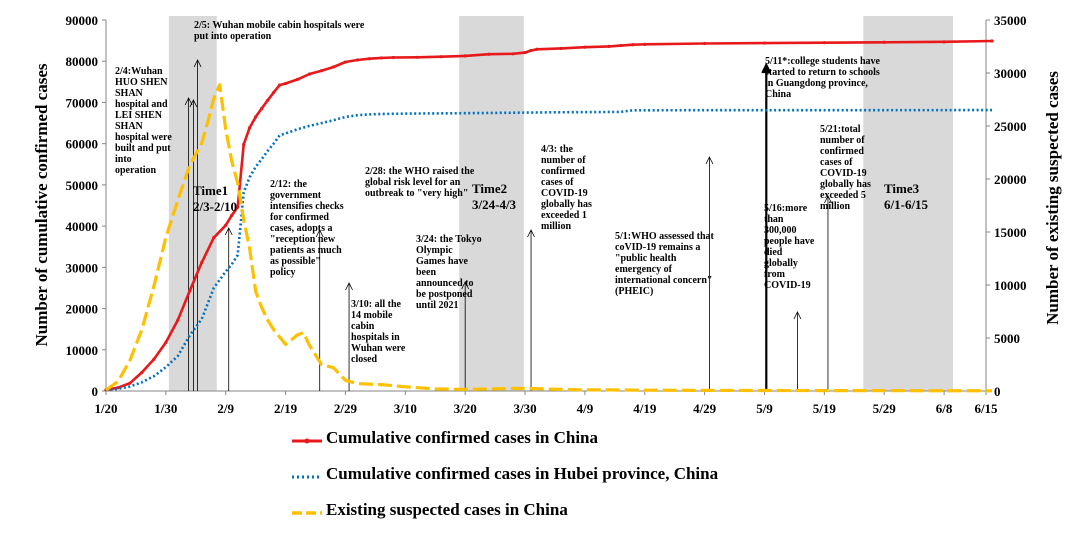  Describe the element at coordinates (307, 477) in the screenshot. I see `legend-swatch-hubei` at that location.